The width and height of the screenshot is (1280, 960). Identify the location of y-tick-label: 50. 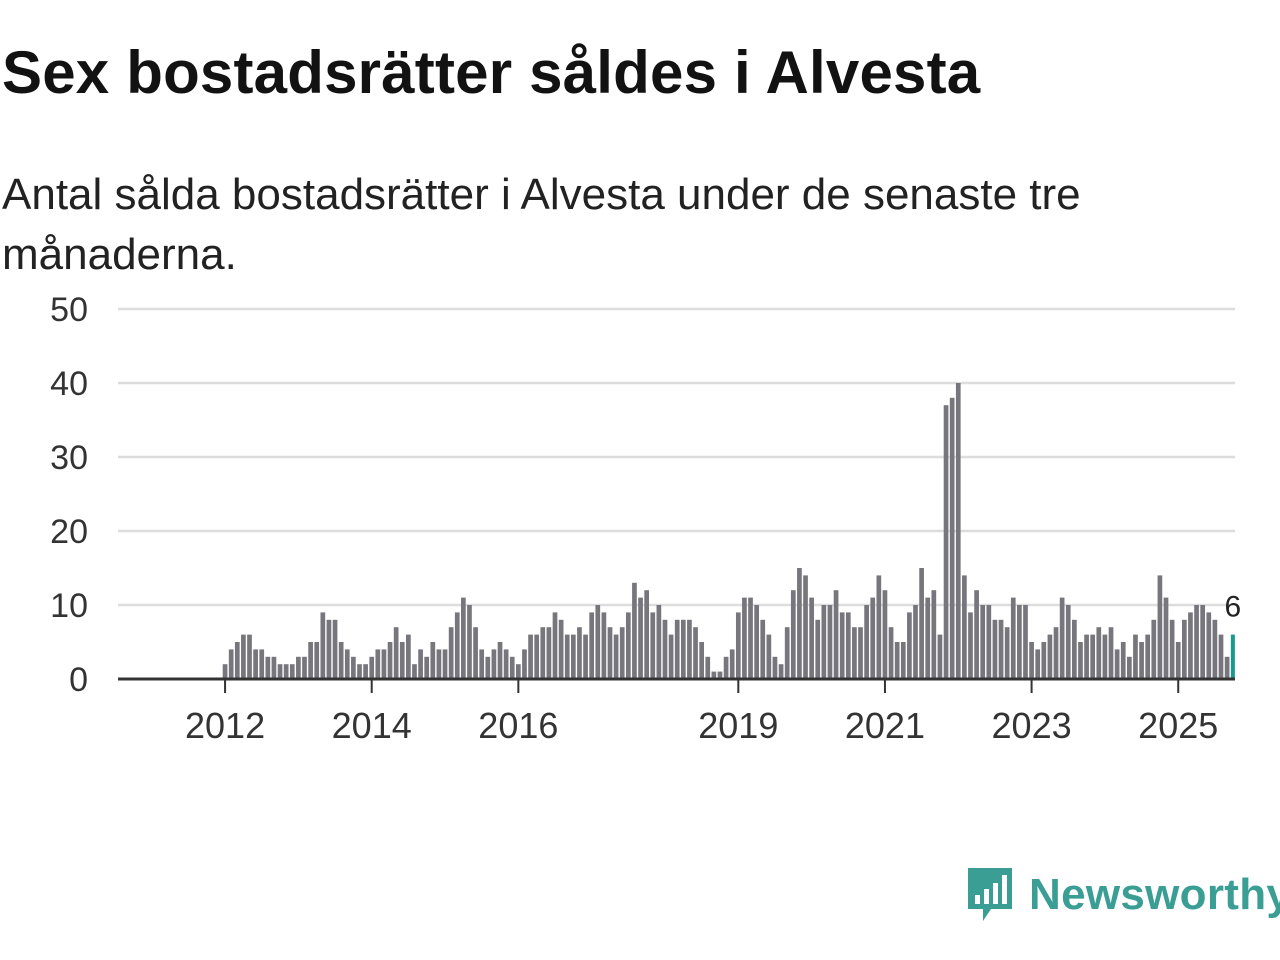
(69, 310).